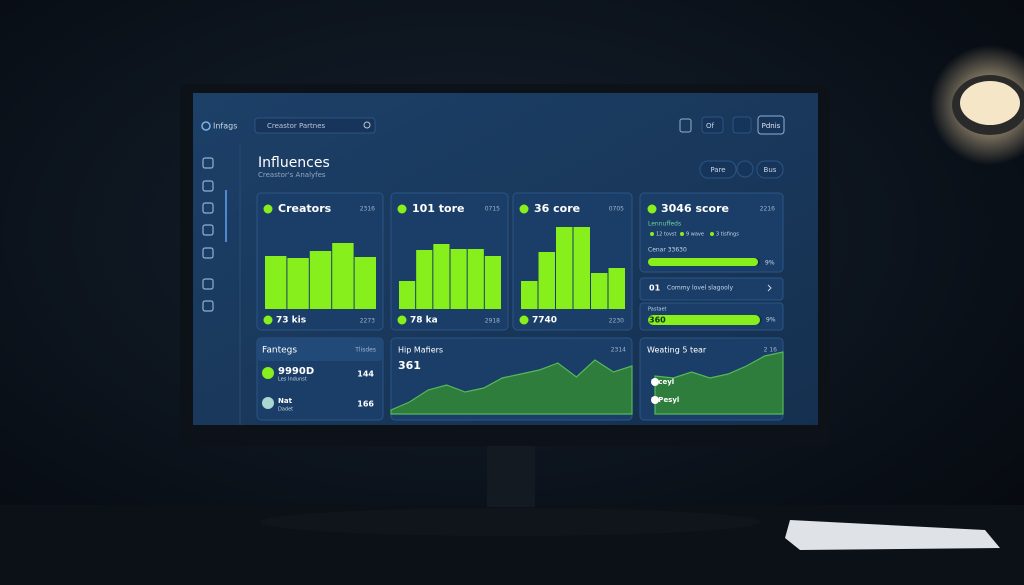 Image resolution: width=1024 pixels, height=585 pixels. Describe the element at coordinates (666, 235) in the screenshot. I see `legend-item: 12 tovst` at that location.